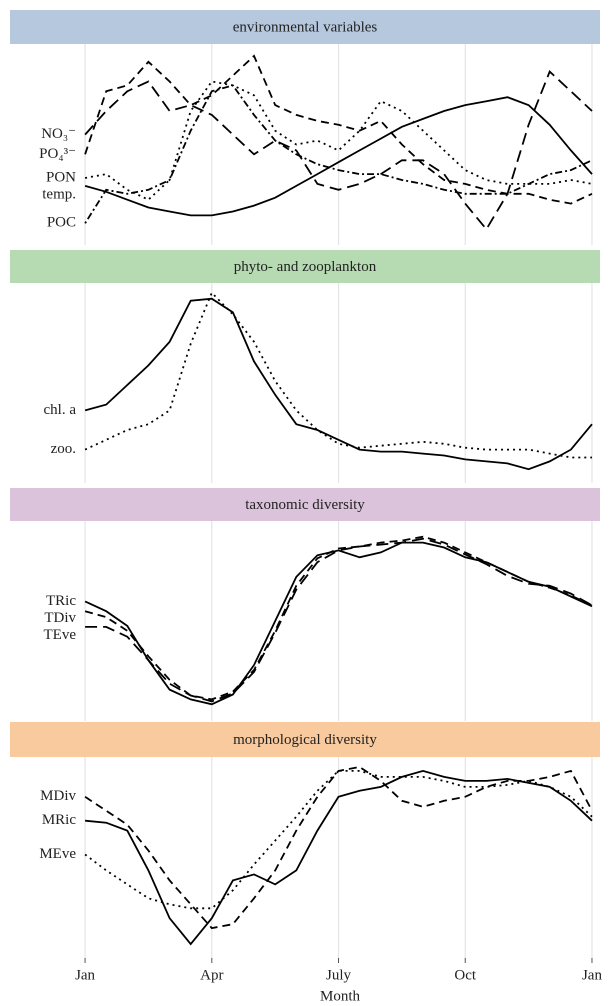  What do you see at coordinates (57, 854) in the screenshot?
I see `series-label: MEve` at bounding box center [57, 854].